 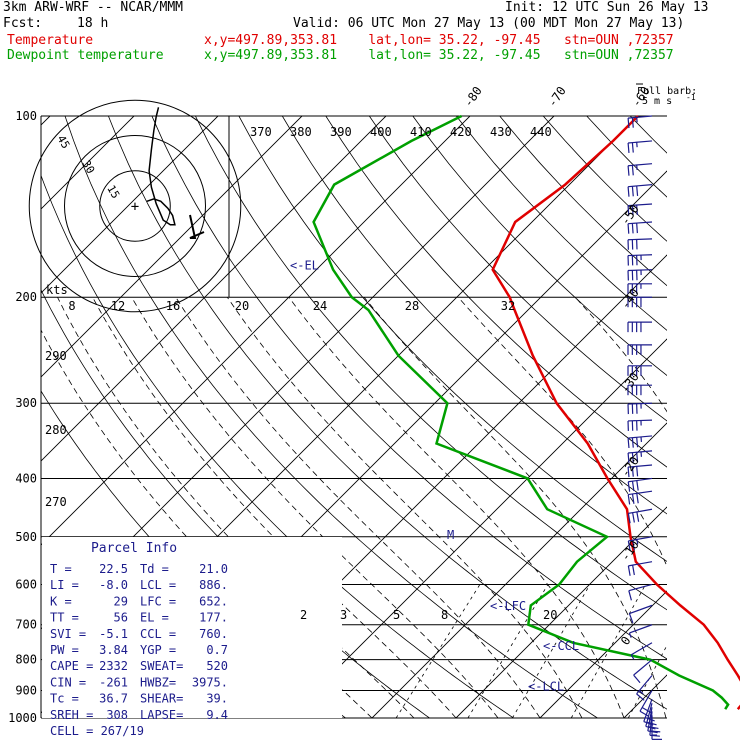 I want to click on theta-label-440: 440, so click(x=541, y=132).